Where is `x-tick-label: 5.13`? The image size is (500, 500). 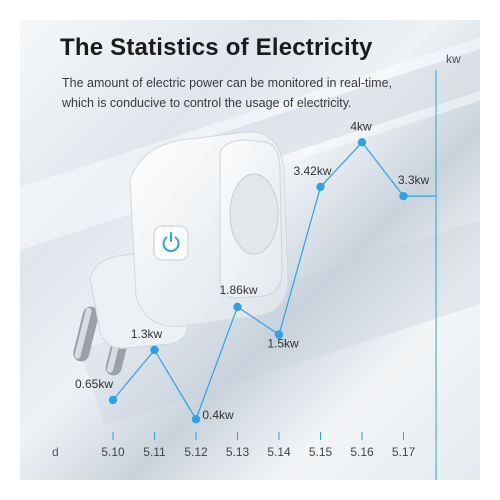
x-tick-label: 5.13 is located at coordinates (238, 452).